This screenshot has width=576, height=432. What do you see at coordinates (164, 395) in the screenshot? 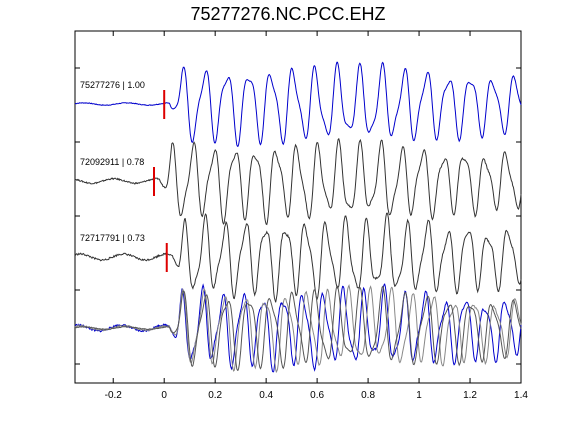
I see `x-tick-label: 0` at bounding box center [164, 395].